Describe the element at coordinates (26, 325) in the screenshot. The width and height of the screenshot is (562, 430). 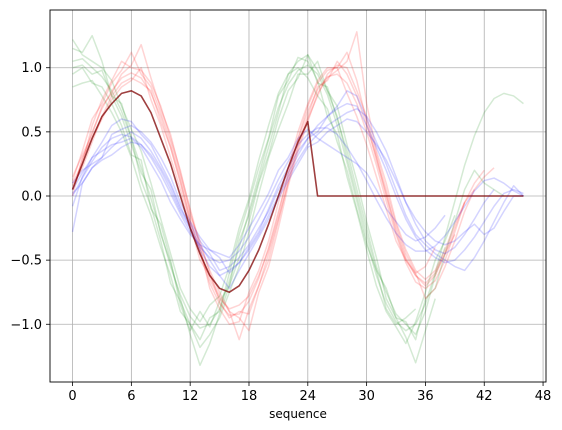
I see `y-tick-label-0: −1.0` at that location.